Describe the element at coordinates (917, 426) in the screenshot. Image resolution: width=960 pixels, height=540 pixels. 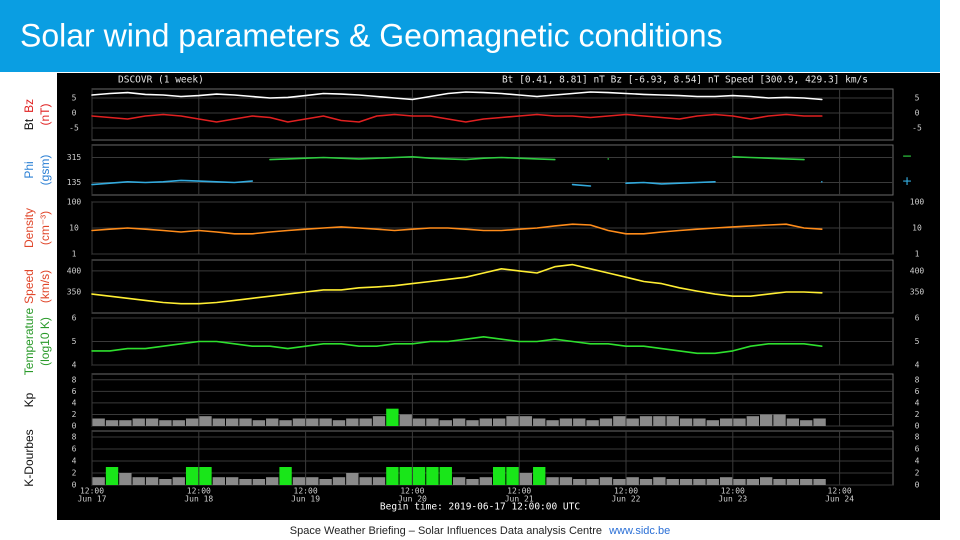
I see `y-tick-label-right: 0` at that location.